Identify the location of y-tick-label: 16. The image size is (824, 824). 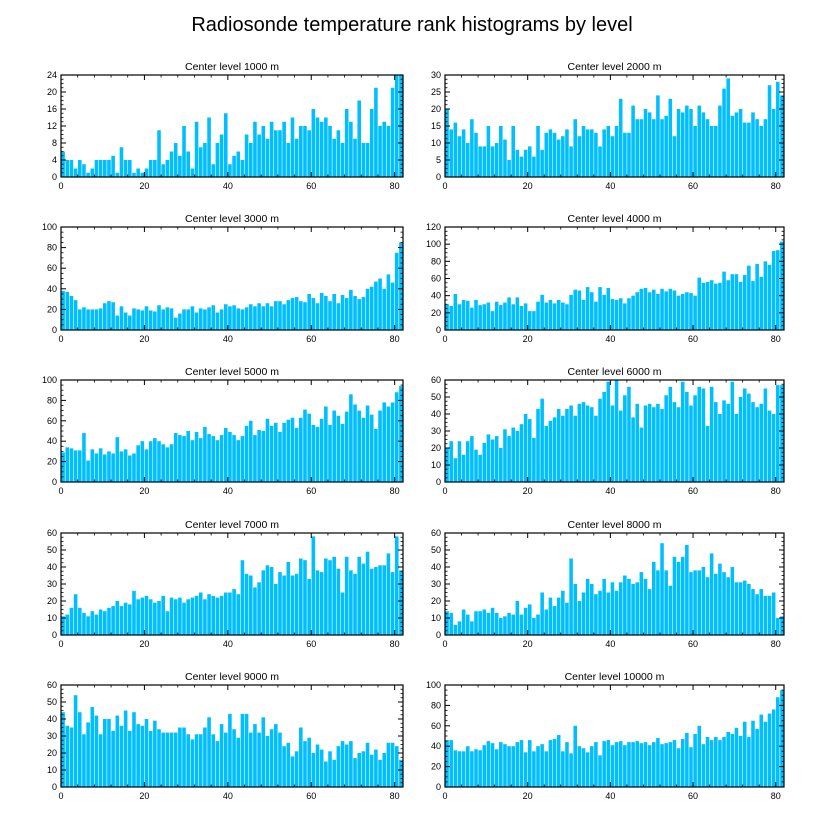
(52, 109).